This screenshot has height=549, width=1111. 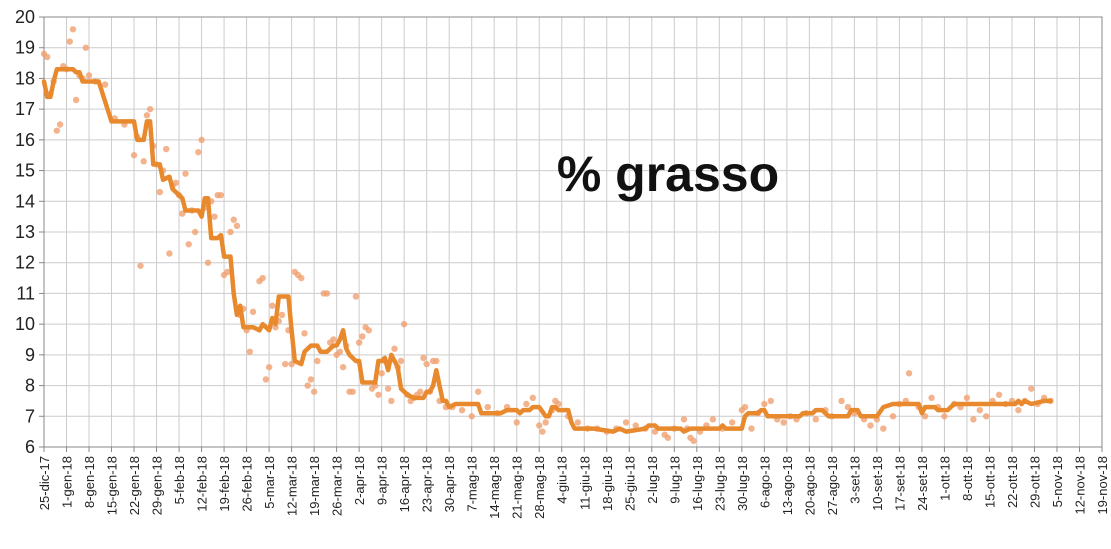 I want to click on x-tick-label: 7-mag-18, so click(x=472, y=484).